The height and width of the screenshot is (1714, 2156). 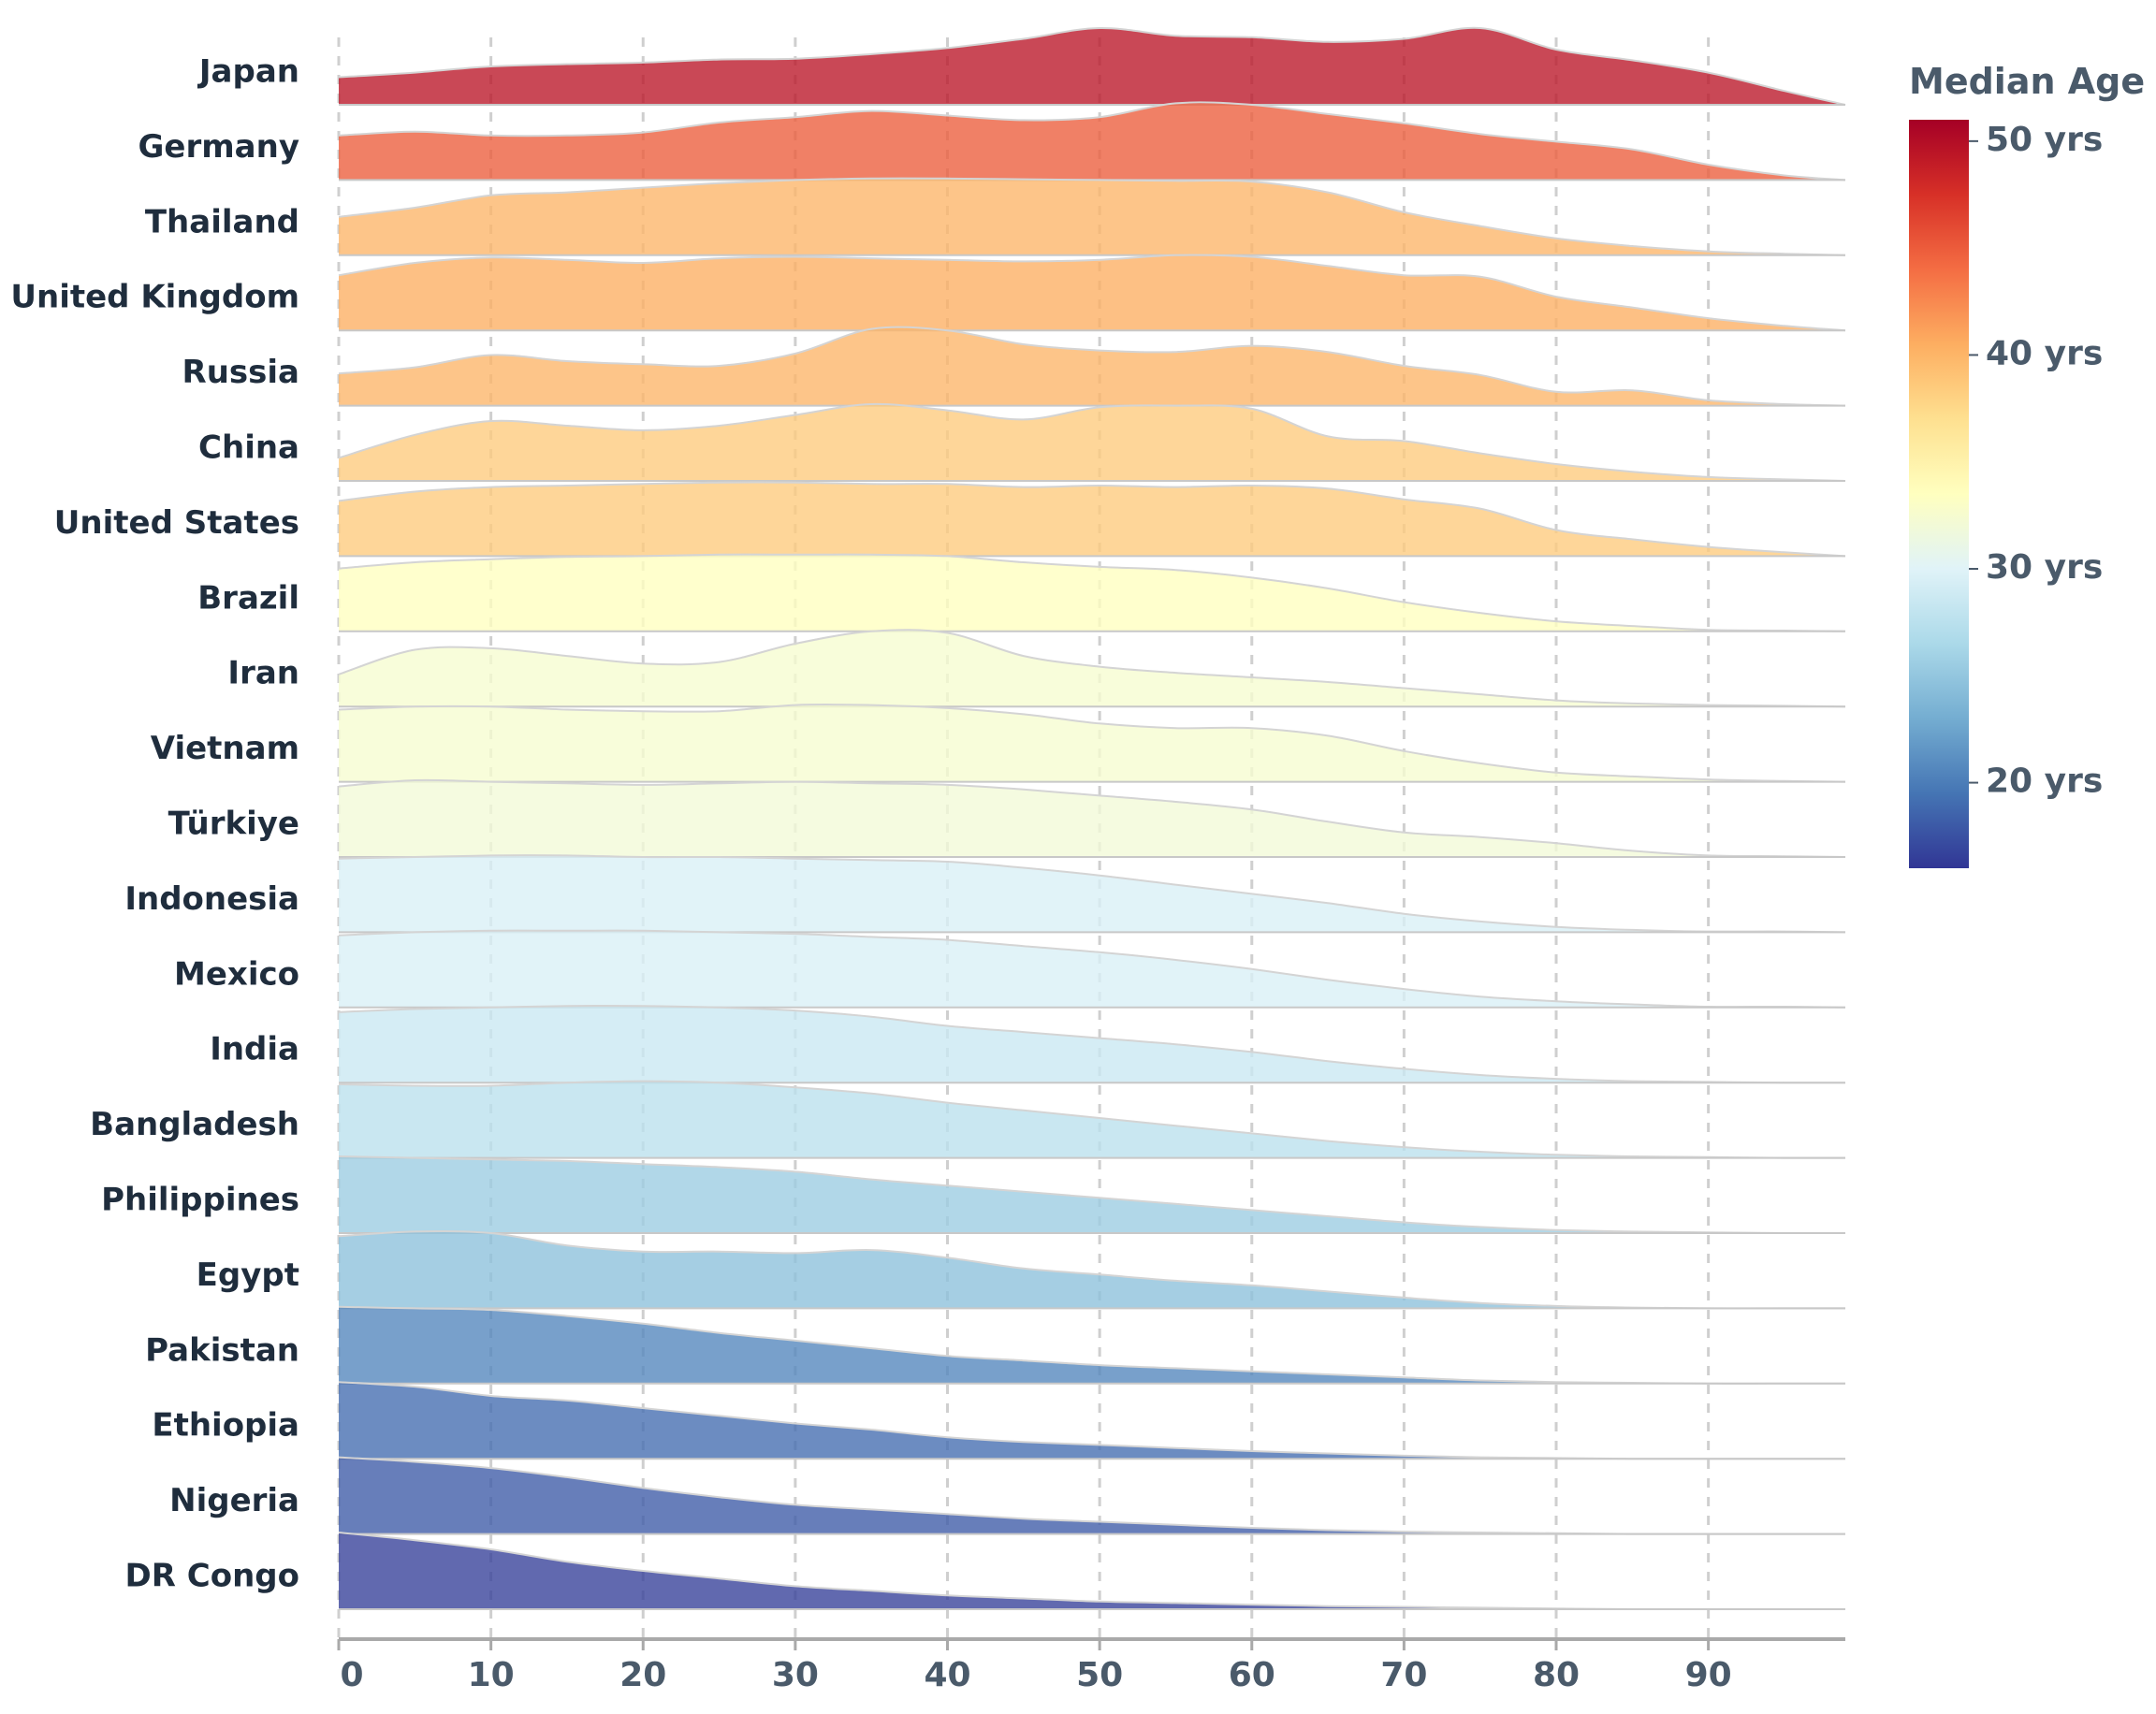 I want to click on x-tick-label: 30, so click(x=795, y=1675).